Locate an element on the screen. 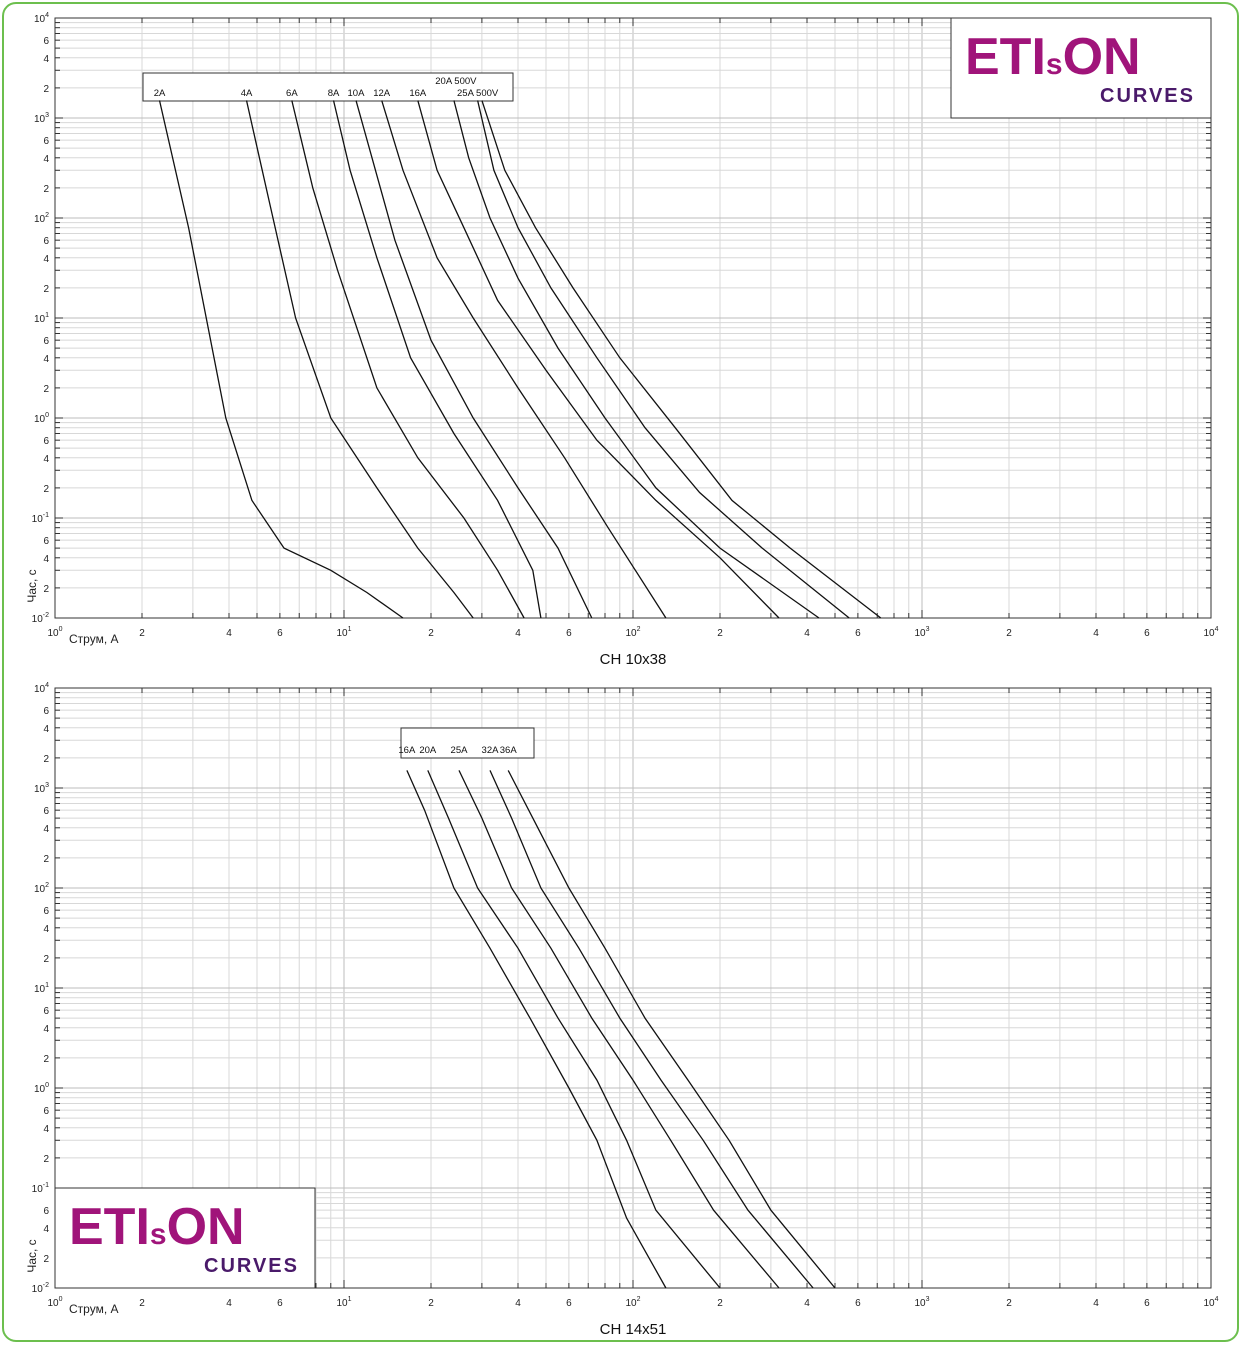  curve-20a-500v is located at coordinates (636, 359).